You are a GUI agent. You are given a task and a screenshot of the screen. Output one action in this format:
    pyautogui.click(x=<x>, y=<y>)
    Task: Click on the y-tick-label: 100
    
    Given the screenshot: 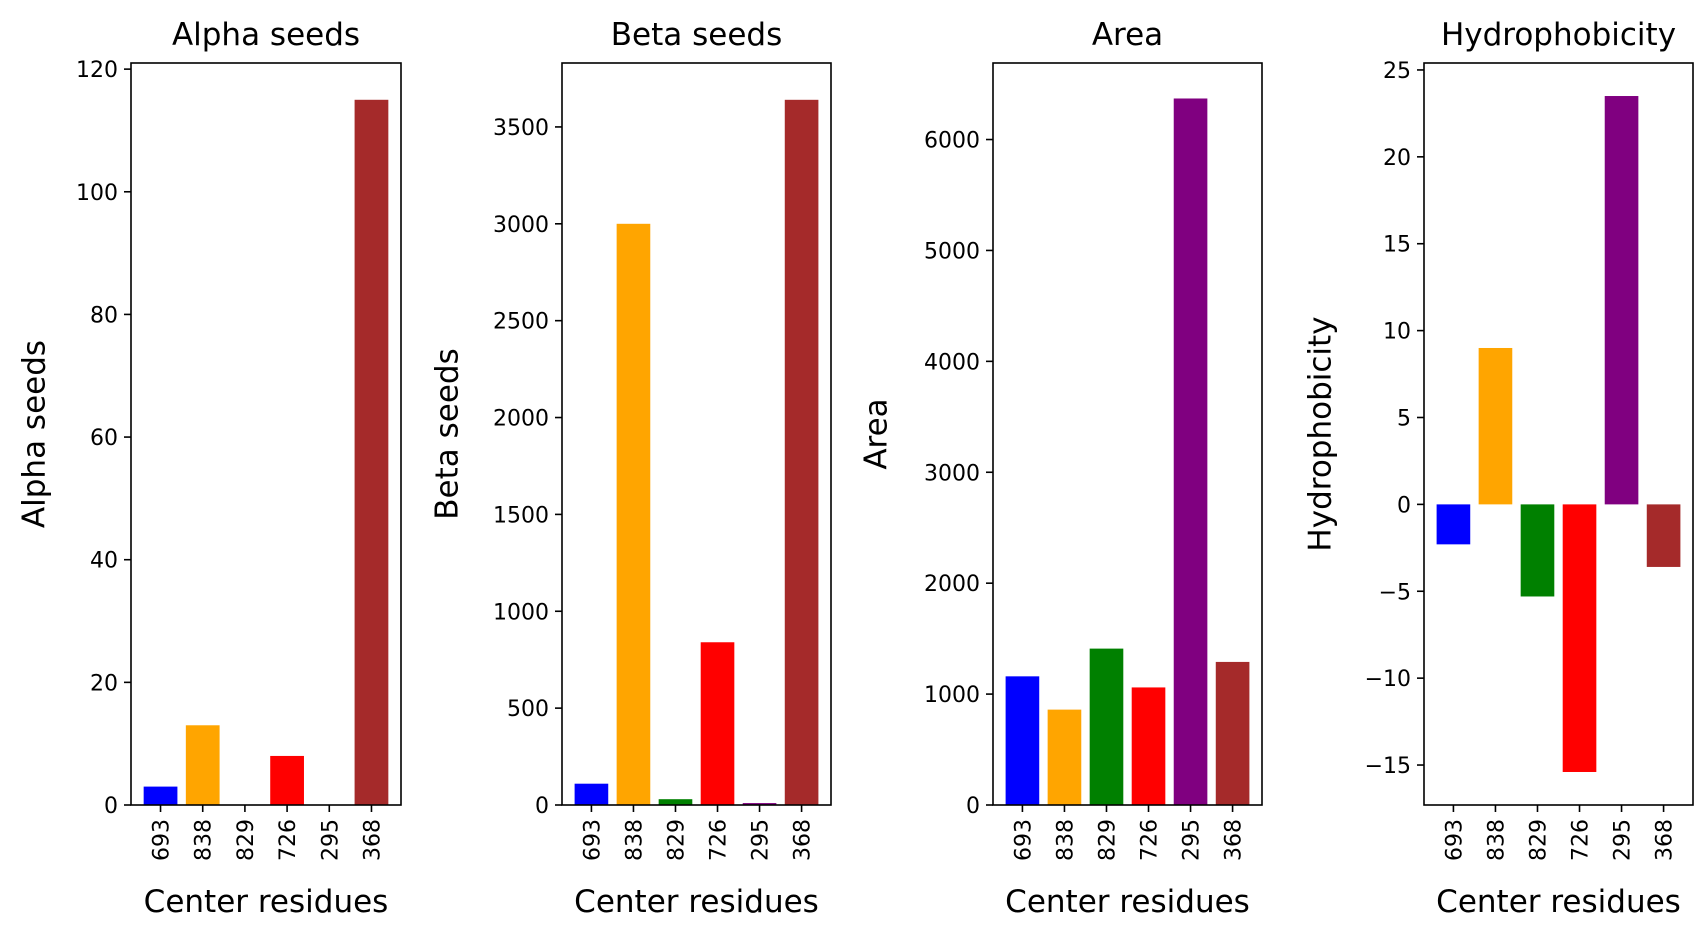 What is the action you would take?
    pyautogui.click(x=97, y=193)
    